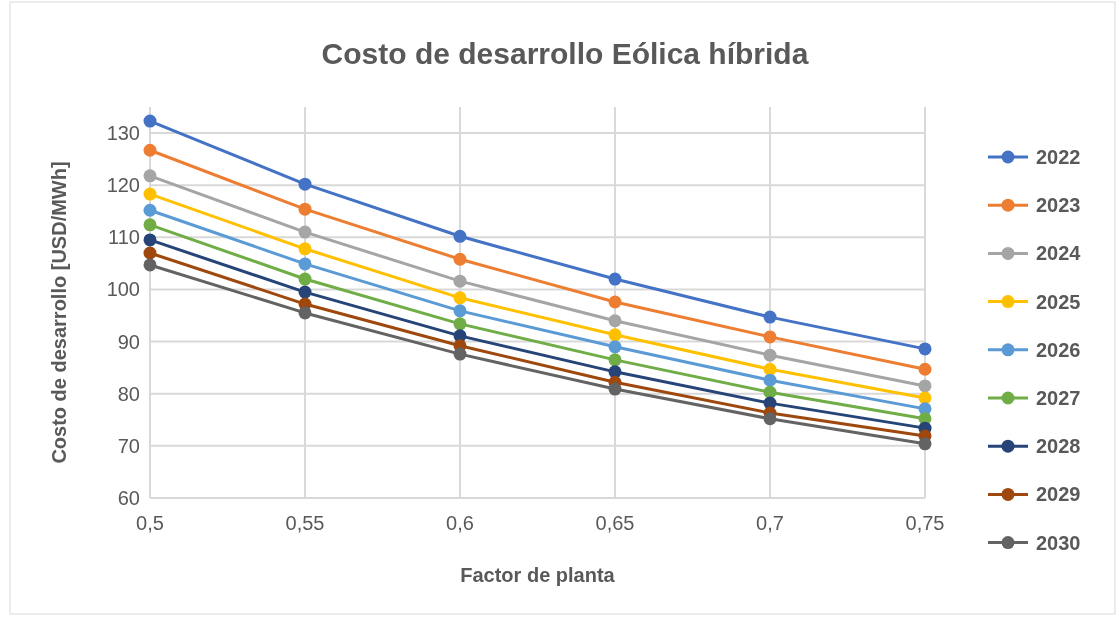 This screenshot has width=1119, height=617. Describe the element at coordinates (770, 523) in the screenshot. I see `x-tick-label: 0,7` at that location.